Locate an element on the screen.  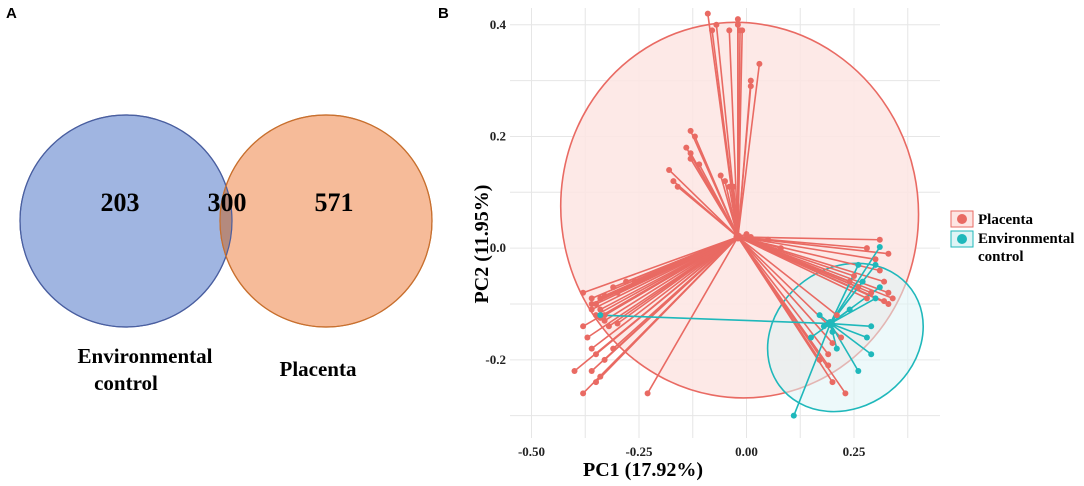
x-tick-label: -0.25 is located at coordinates (639, 451).